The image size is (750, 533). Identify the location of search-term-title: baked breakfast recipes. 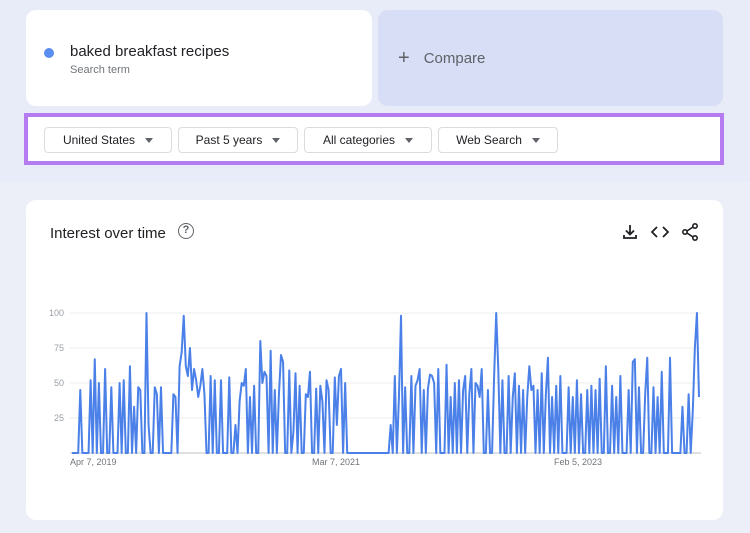
(150, 51).